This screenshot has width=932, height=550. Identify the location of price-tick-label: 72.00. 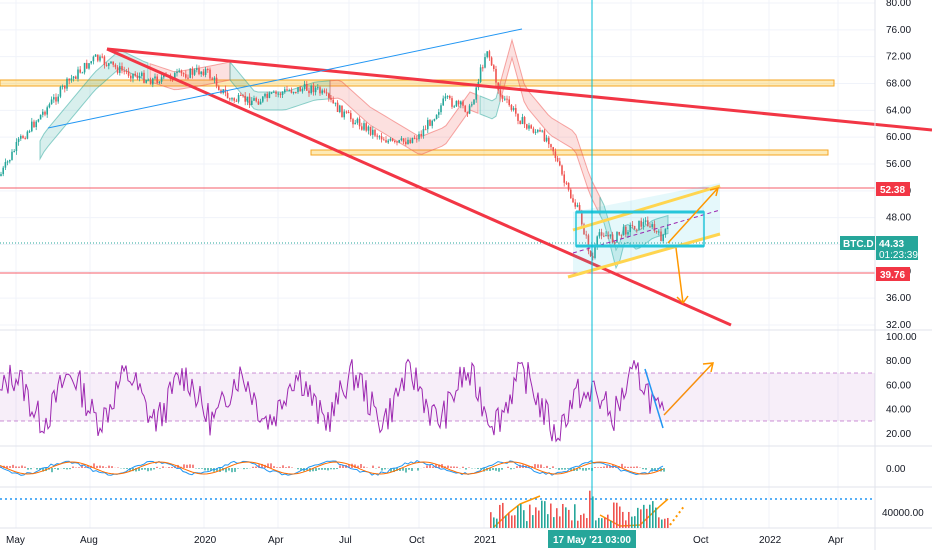
(898, 57).